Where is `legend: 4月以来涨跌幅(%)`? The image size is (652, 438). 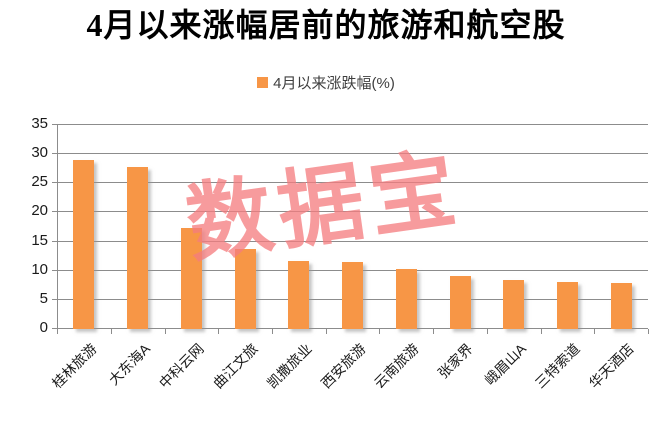 legend: 4月以来涨跌幅(%) is located at coordinates (326, 82).